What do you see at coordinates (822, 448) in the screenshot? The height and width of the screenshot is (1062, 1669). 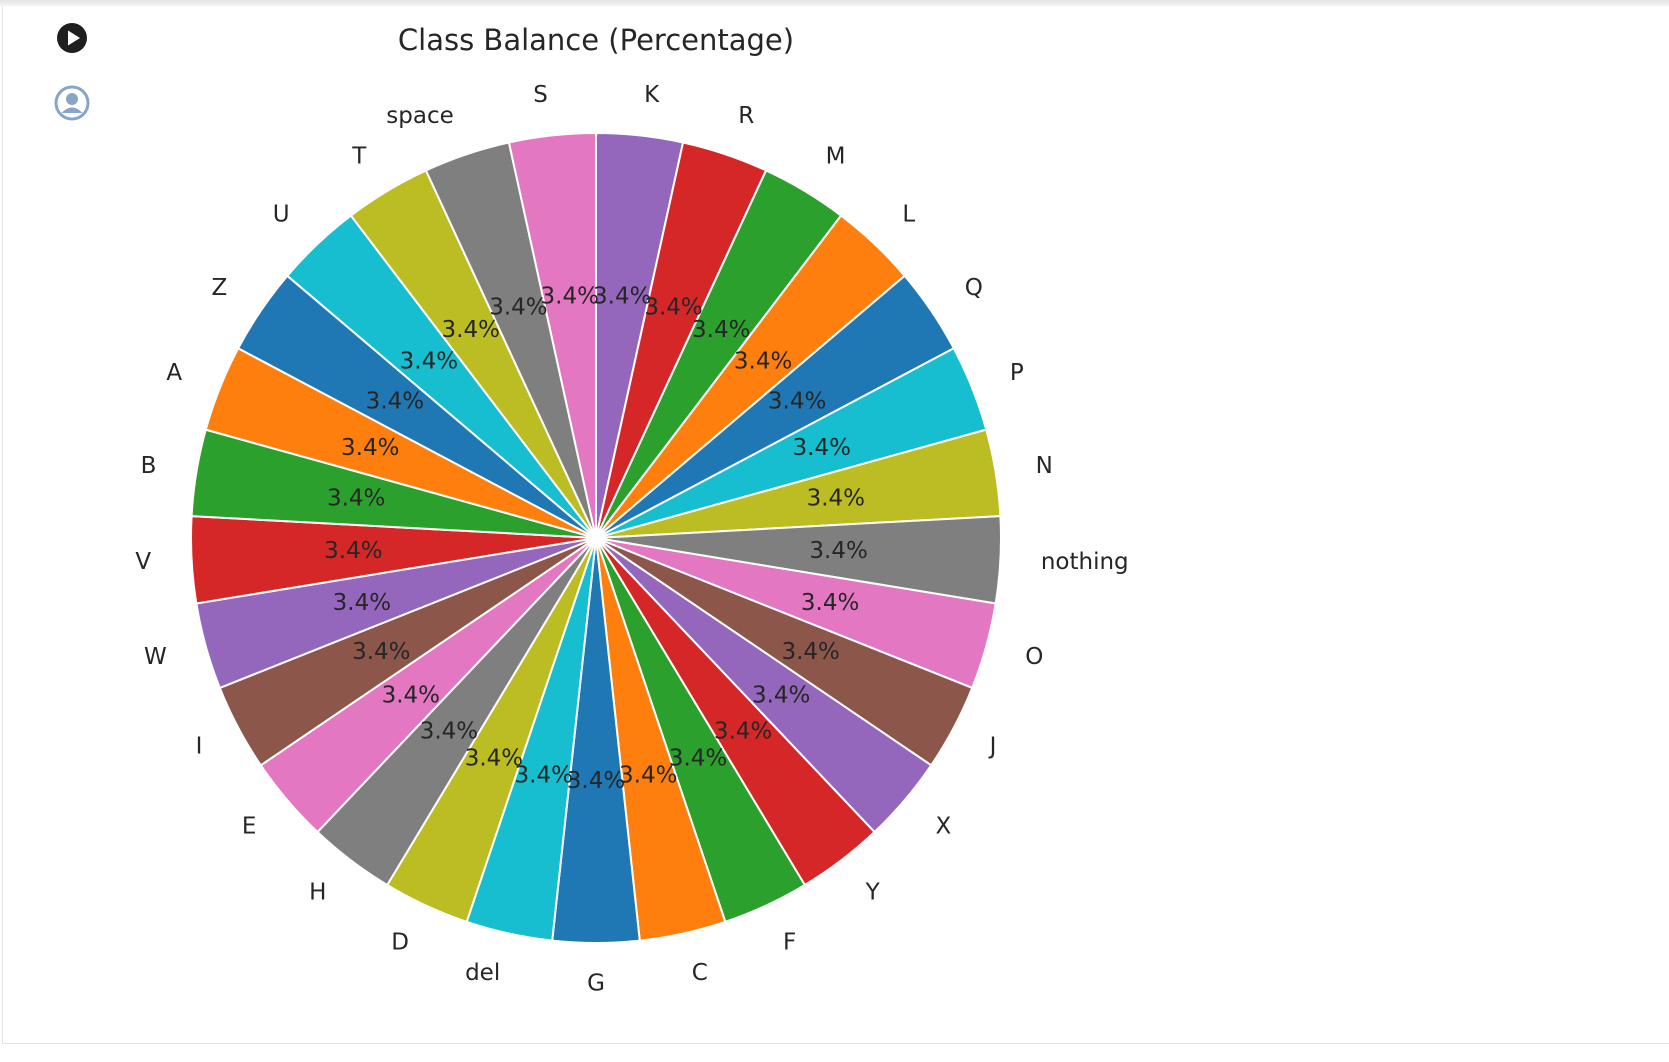 I see `percent-label-p: 3.4%` at bounding box center [822, 448].